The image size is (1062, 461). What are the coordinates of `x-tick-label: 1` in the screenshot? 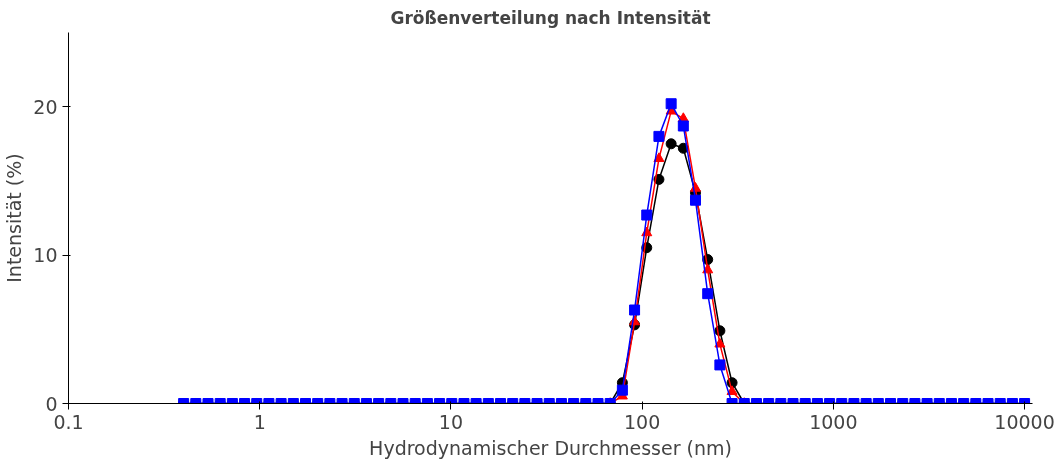 It's located at (259, 421).